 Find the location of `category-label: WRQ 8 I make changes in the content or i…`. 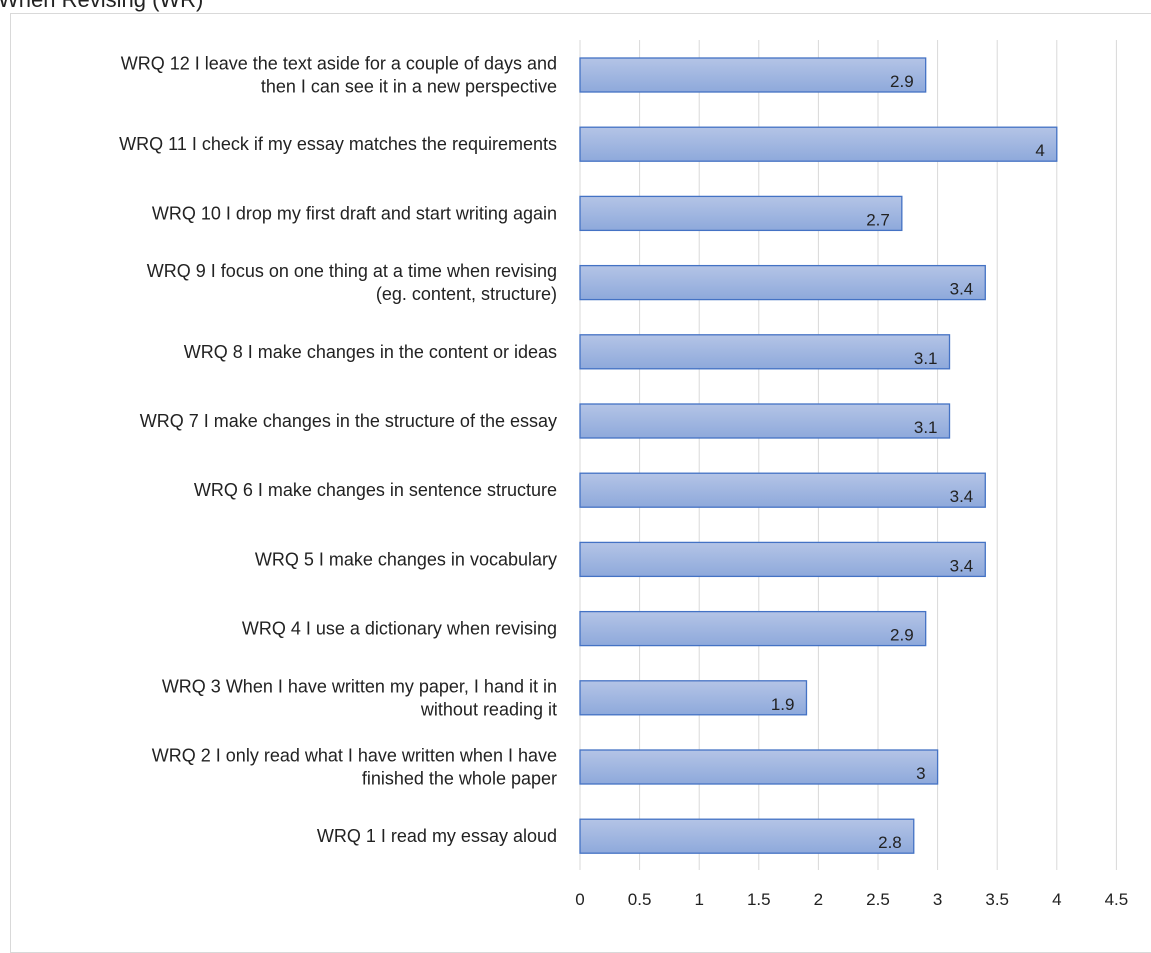

category-label: WRQ 8 I make changes in the content or i… is located at coordinates (370, 352).